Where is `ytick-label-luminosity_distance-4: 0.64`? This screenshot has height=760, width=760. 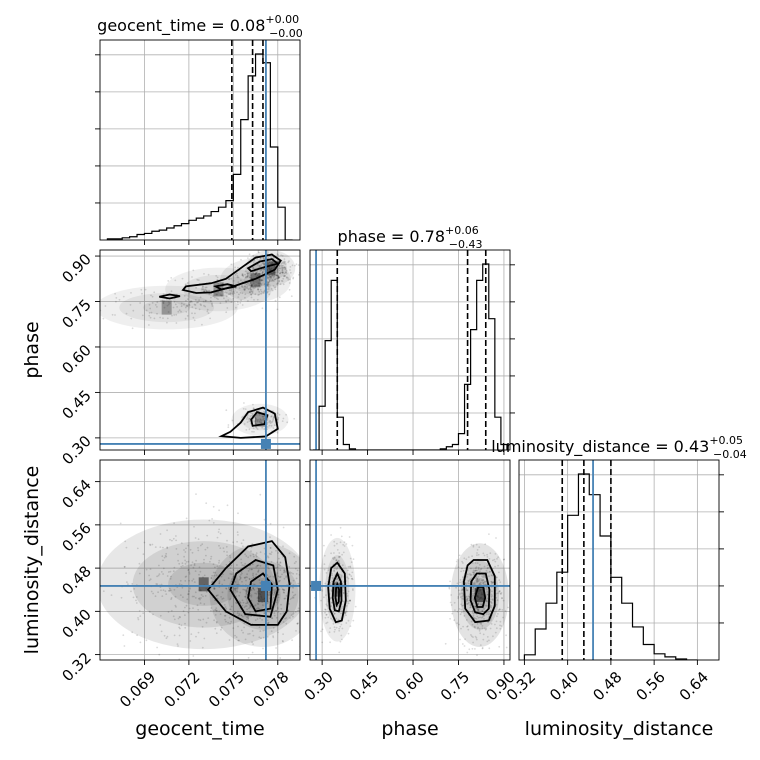 ytick-label-luminosity_distance-4: 0.64 is located at coordinates (76, 494).